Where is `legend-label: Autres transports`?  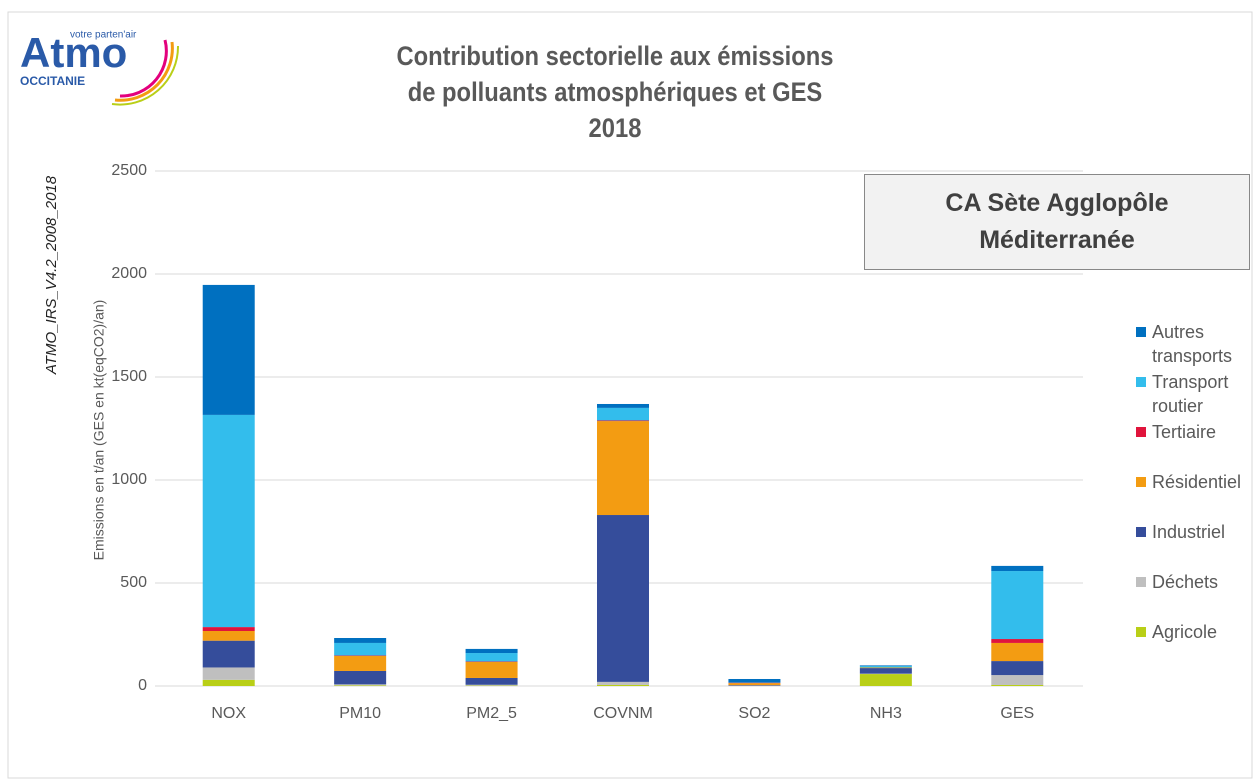
legend-label: Autres transports is located at coordinates (1192, 344).